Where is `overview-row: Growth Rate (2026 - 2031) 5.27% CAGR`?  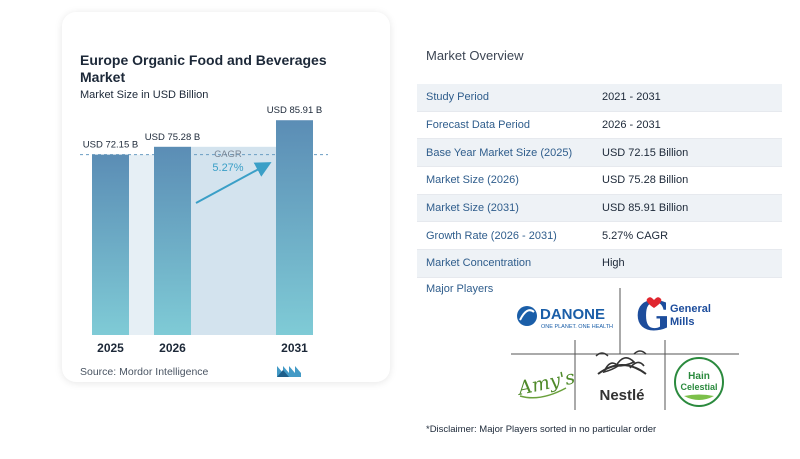
overview-row: Growth Rate (2026 - 2031) 5.27% CAGR is located at coordinates (599, 236).